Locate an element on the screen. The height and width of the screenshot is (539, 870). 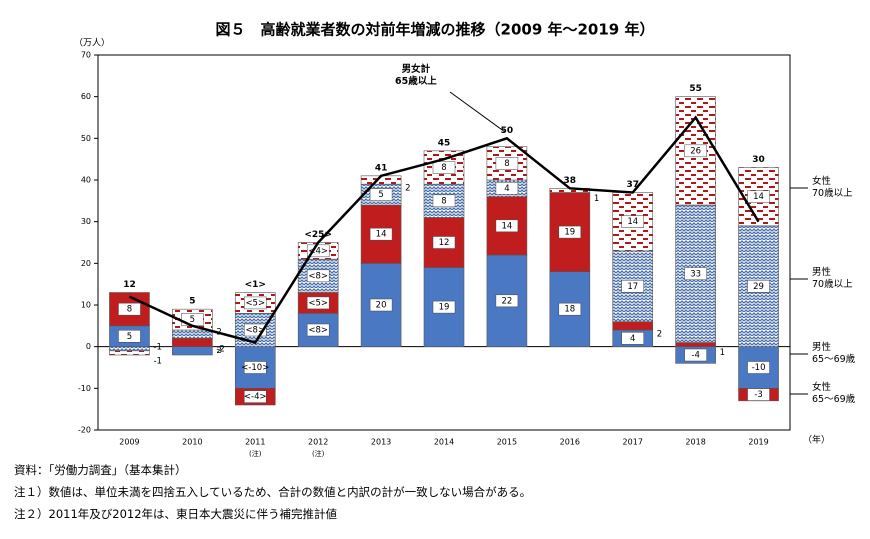
legend-entry: 女性 65～69歳 is located at coordinates (834, 393).